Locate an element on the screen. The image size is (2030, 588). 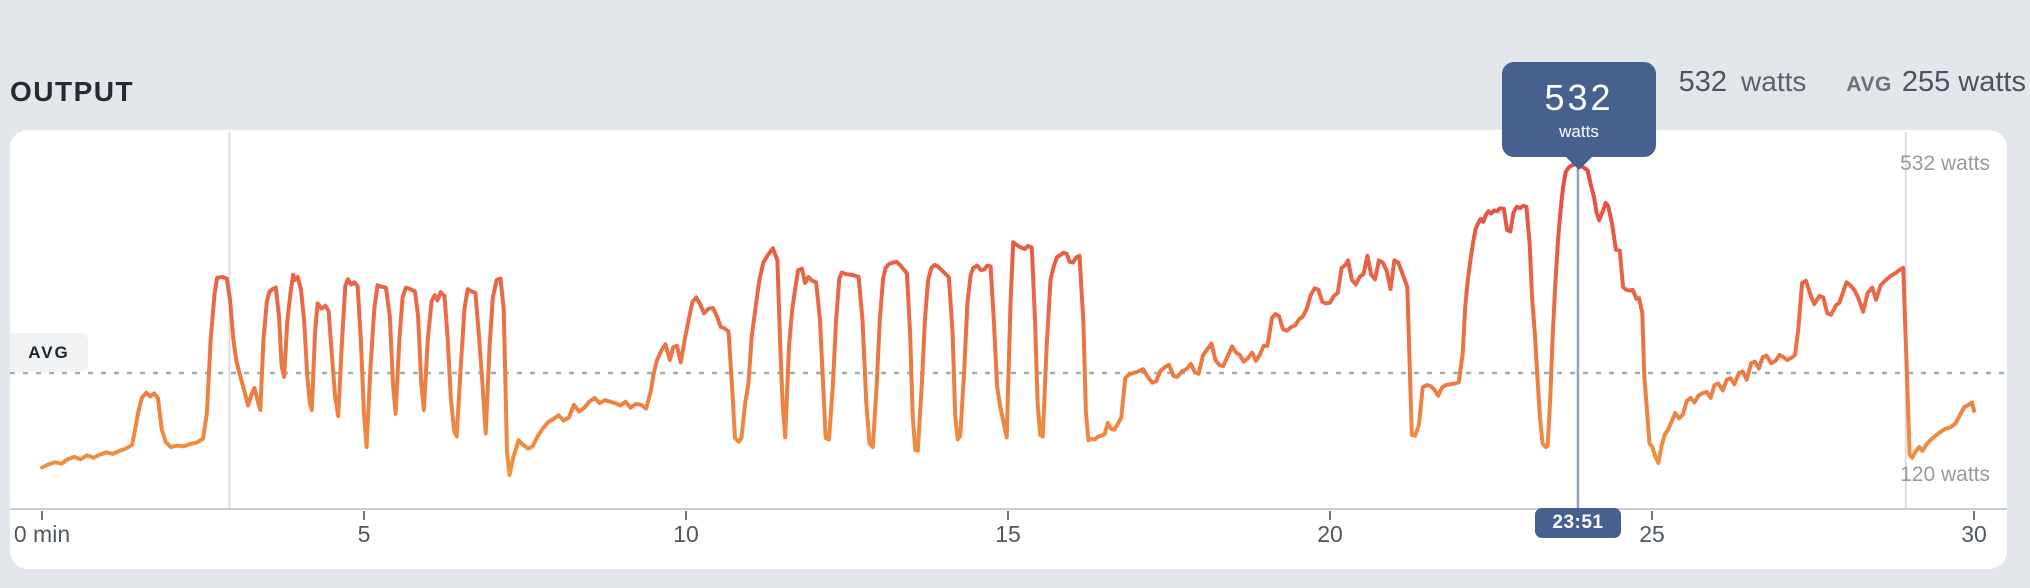
x-axis-label: 15 is located at coordinates (1008, 534).